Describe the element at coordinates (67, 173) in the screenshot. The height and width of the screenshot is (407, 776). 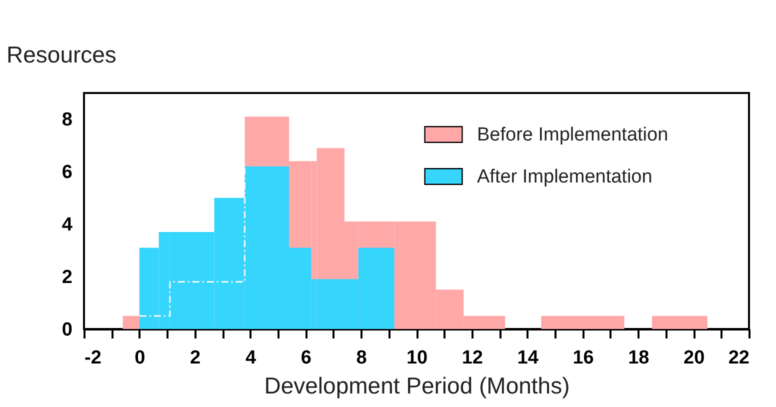
I see `y-tick-label: 6` at that location.